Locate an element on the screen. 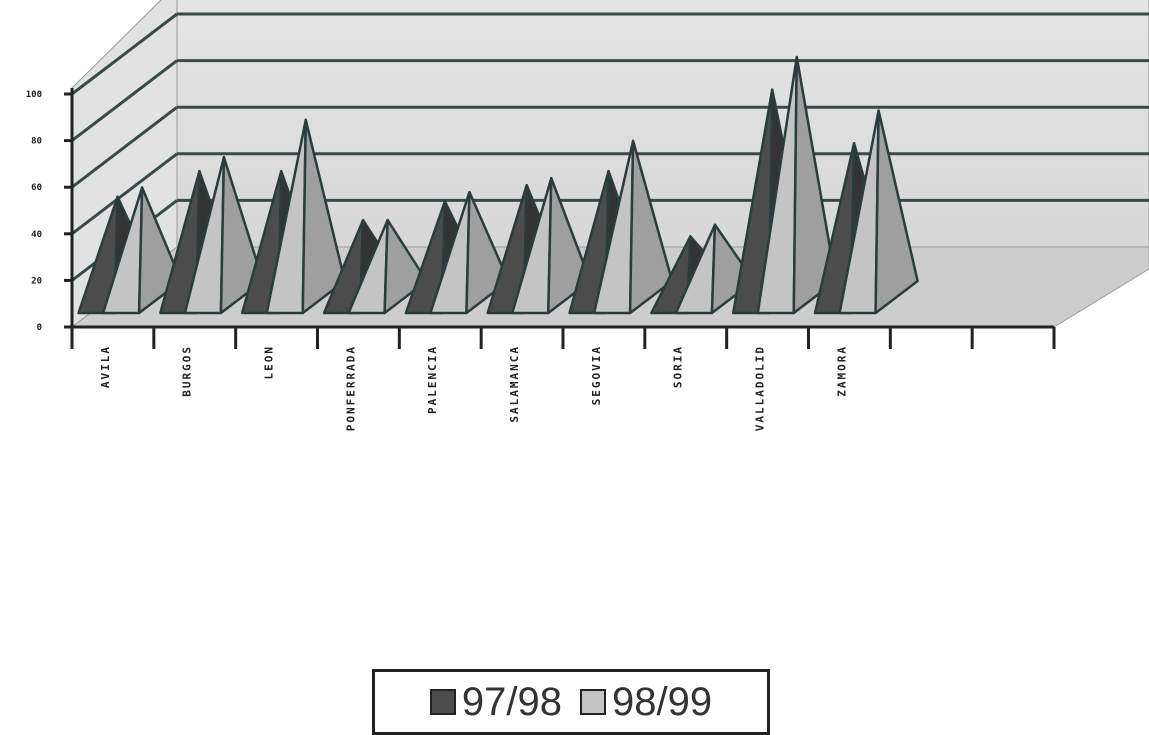 Image resolution: width=1149 pixels, height=735 pixels. category-label: PONFERRADA is located at coordinates (350, 388).